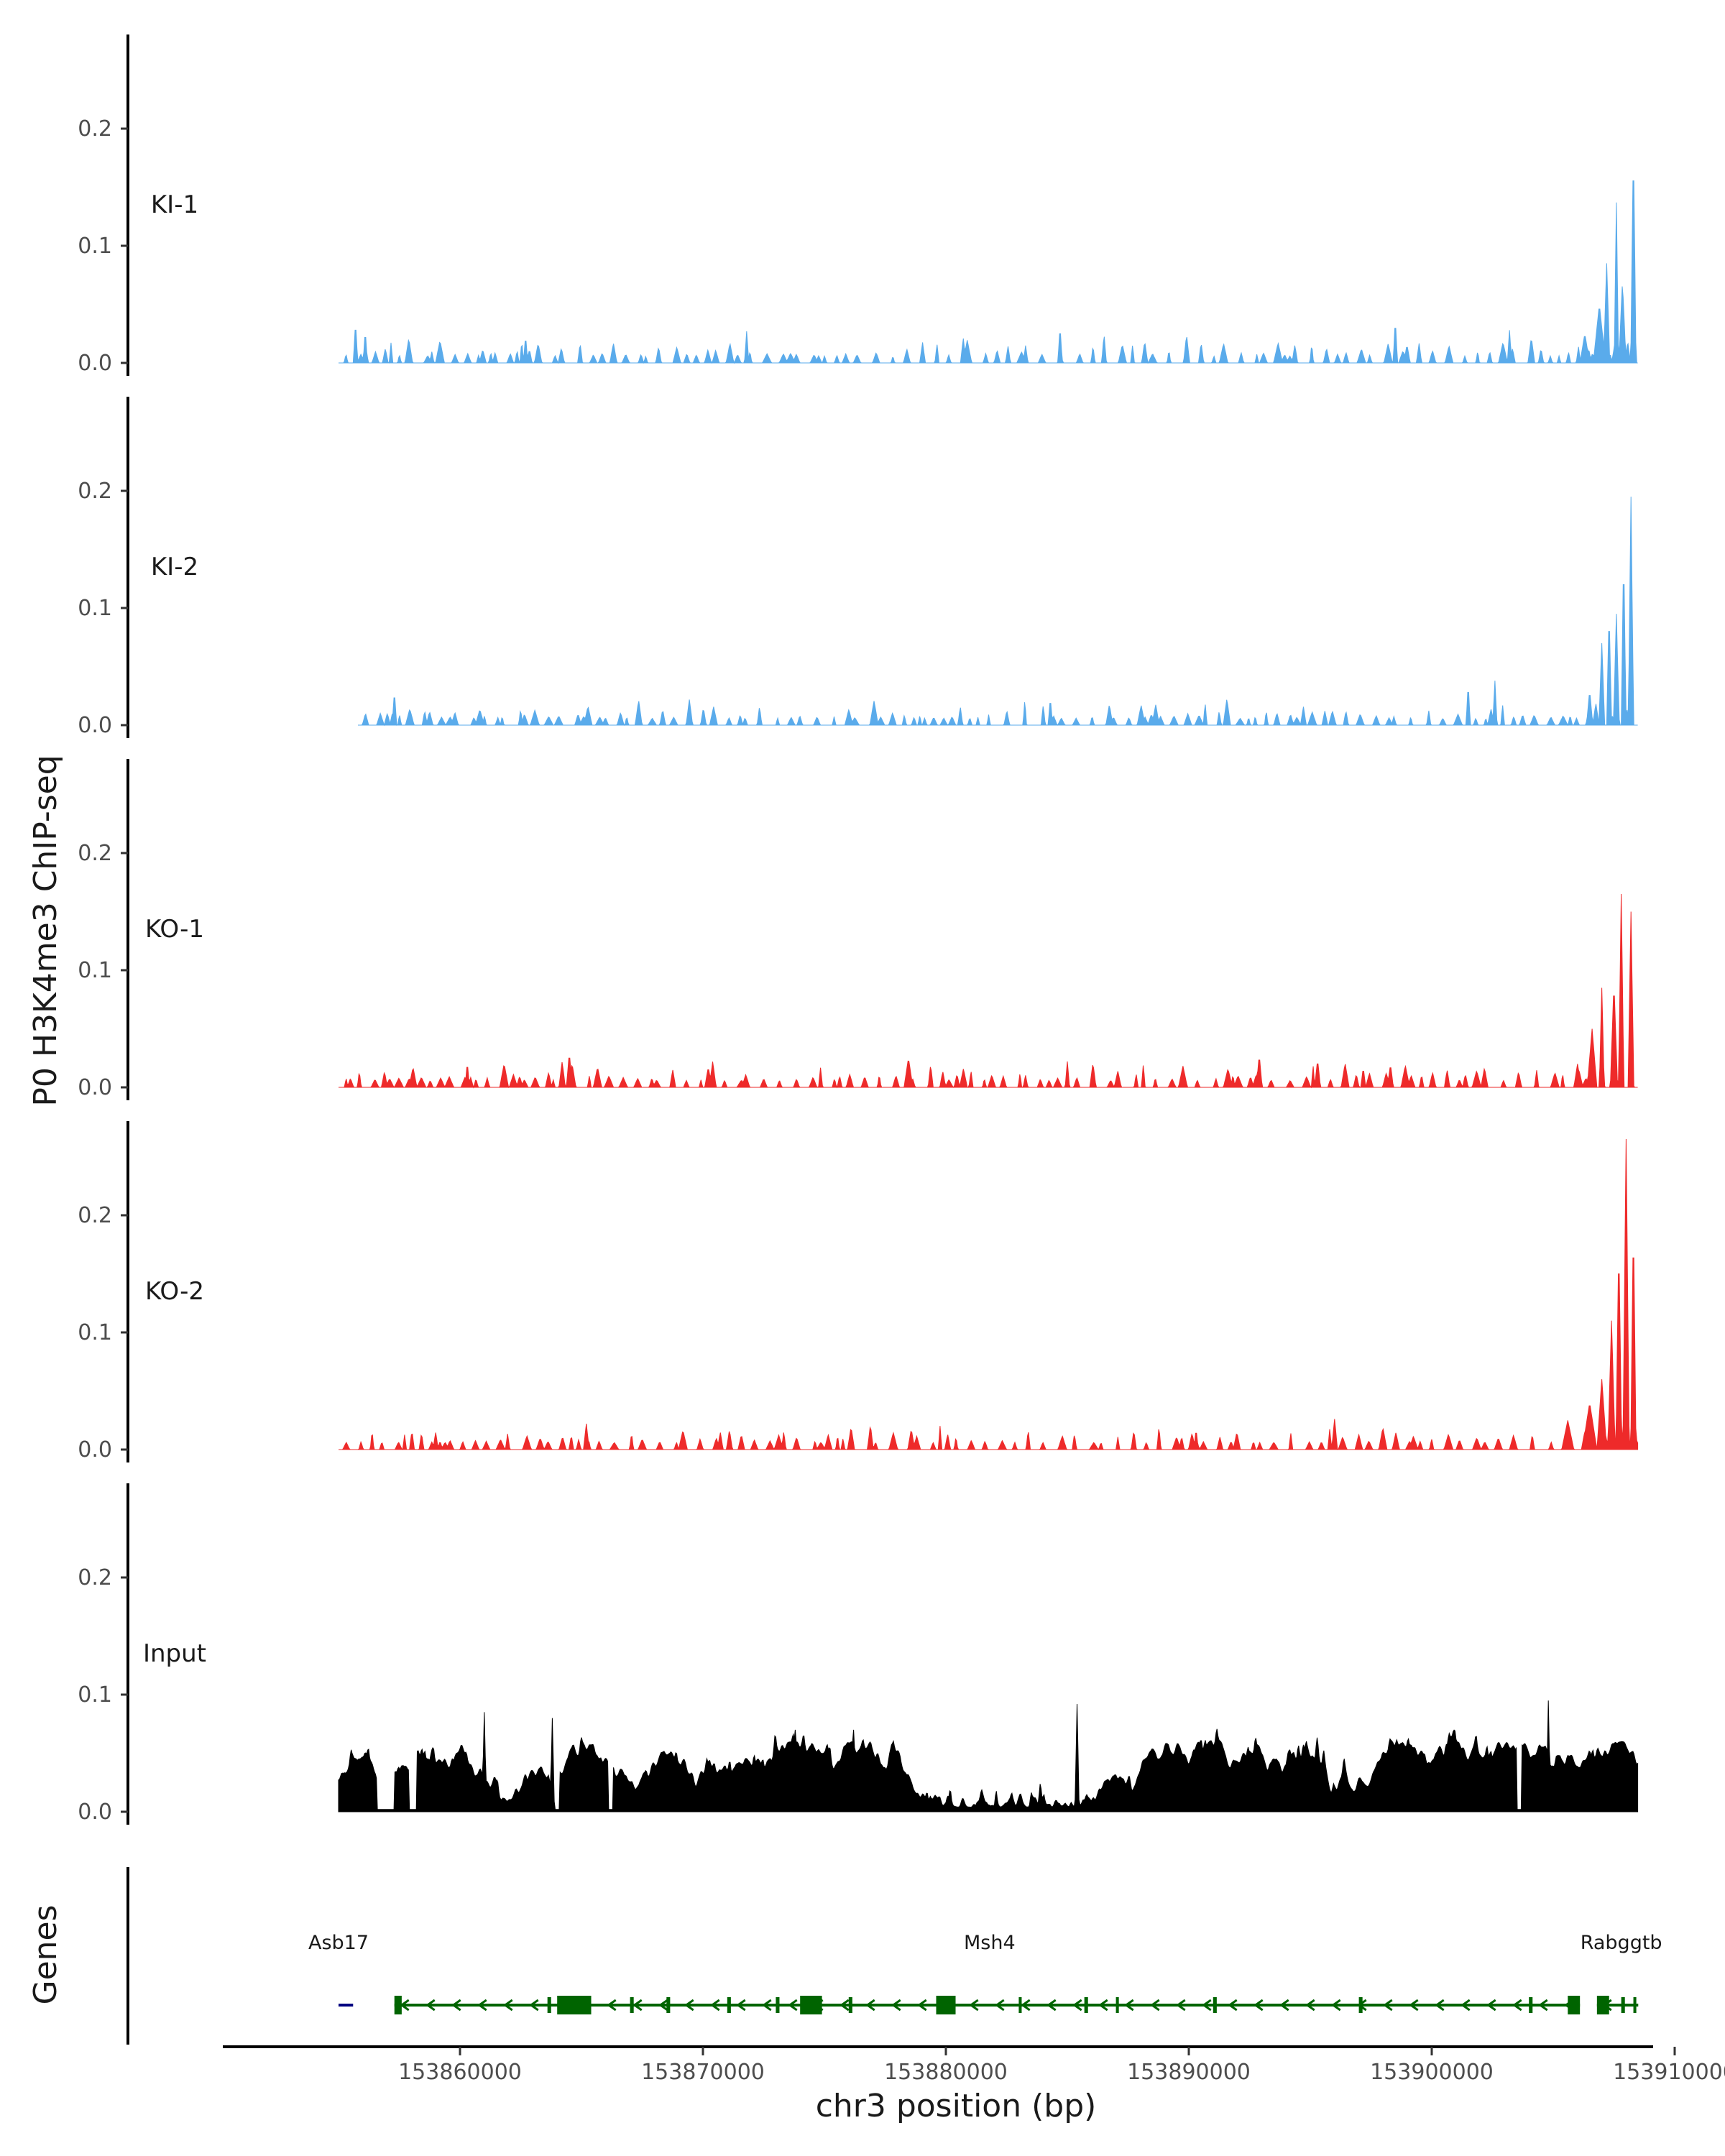  I want to click on track-ki-1: 0.0 0.1 0.2 KI-1, so click(858, 205).